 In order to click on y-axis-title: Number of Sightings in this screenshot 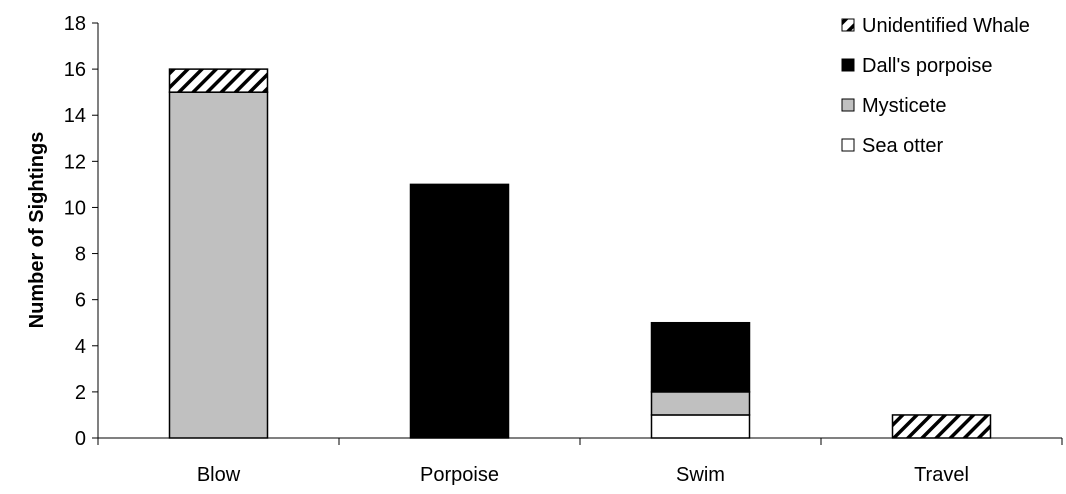, I will do `click(37, 230)`.